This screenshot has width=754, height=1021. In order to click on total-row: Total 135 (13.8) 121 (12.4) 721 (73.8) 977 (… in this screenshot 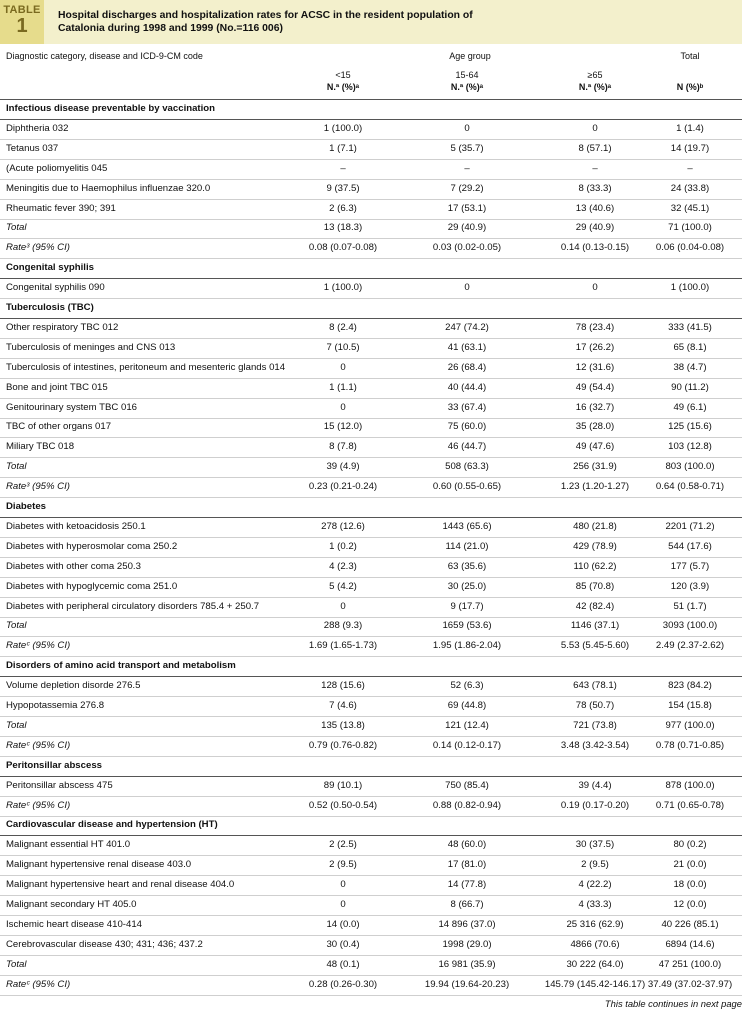, I will do `click(371, 726)`.